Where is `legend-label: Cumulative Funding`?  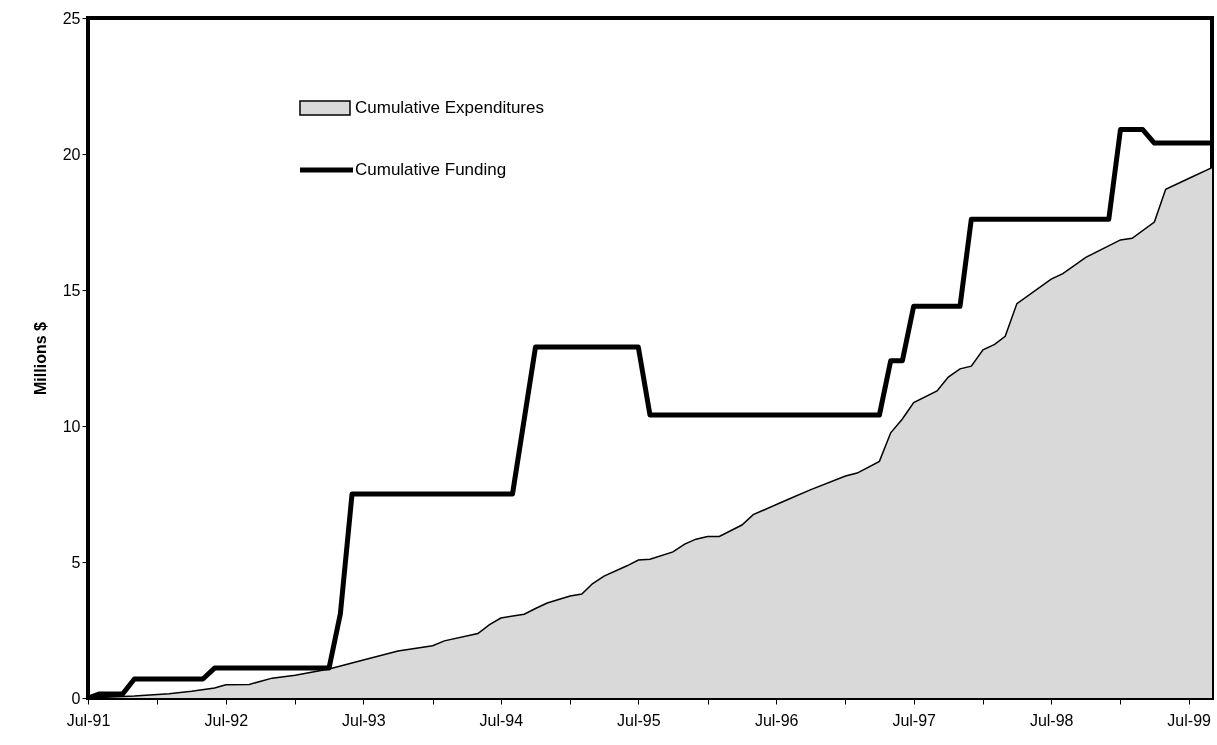 legend-label: Cumulative Funding is located at coordinates (431, 169).